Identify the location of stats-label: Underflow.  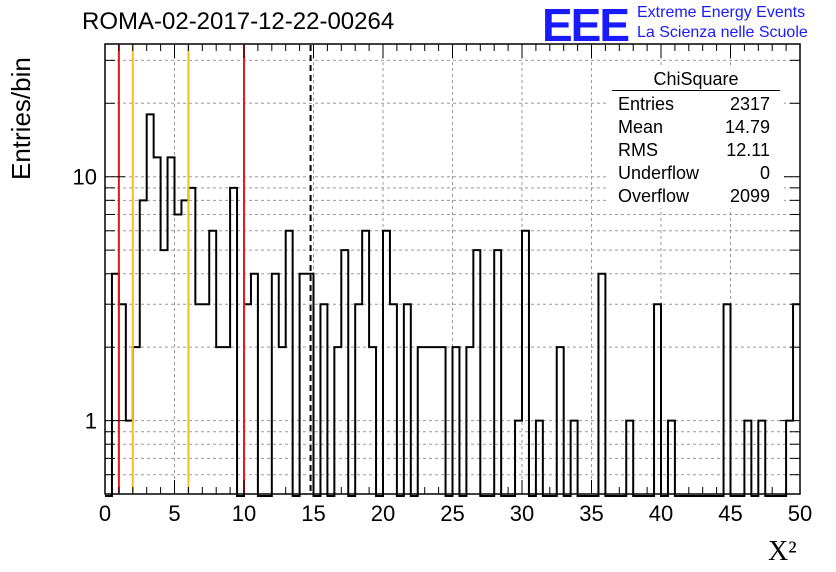
(659, 173).